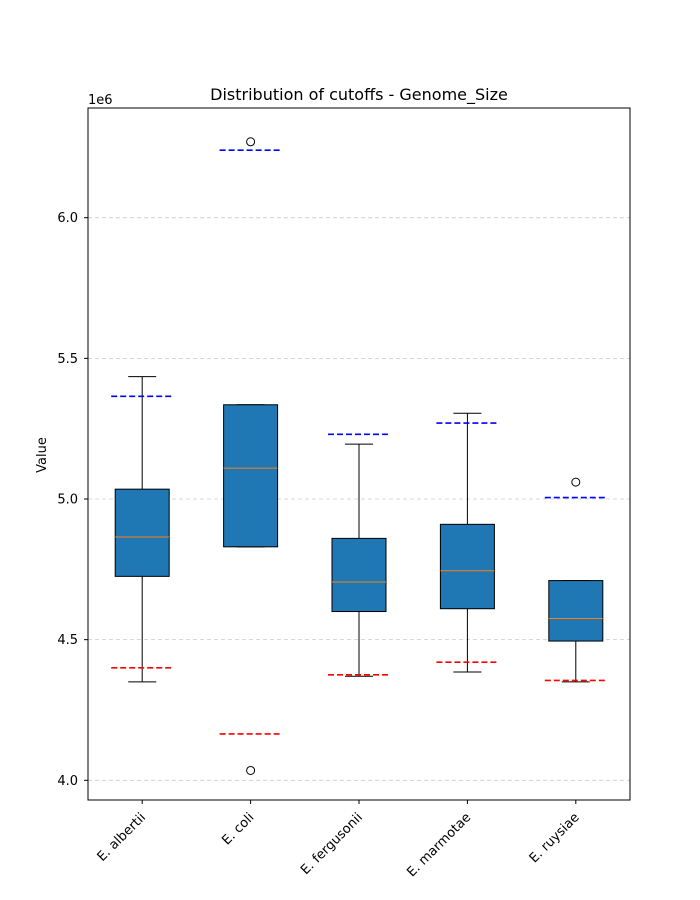 Image resolution: width=700 pixels, height=900 pixels. What do you see at coordinates (332, 844) in the screenshot?
I see `x-tick-label: E. fergusonii` at bounding box center [332, 844].